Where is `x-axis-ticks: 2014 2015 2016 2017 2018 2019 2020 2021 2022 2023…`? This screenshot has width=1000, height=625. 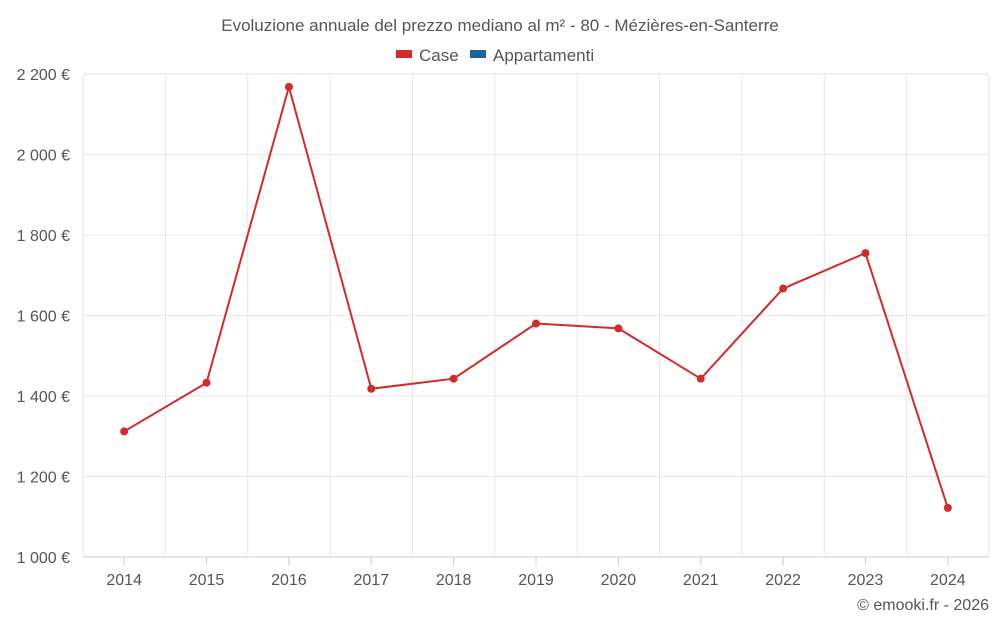 x-axis-ticks: 2014 2015 2016 2017 2018 2019 2020 2021 2022 2023… is located at coordinates (536, 573).